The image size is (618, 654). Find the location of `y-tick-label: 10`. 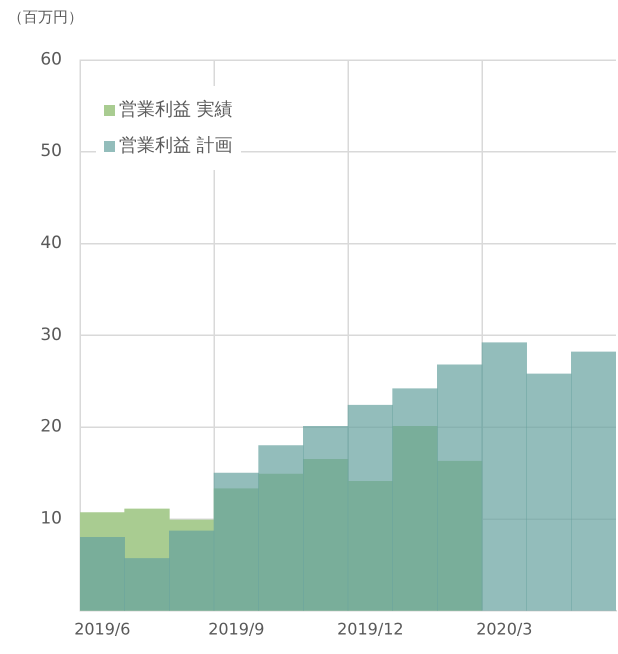

y-tick-label: 10 is located at coordinates (51, 518).